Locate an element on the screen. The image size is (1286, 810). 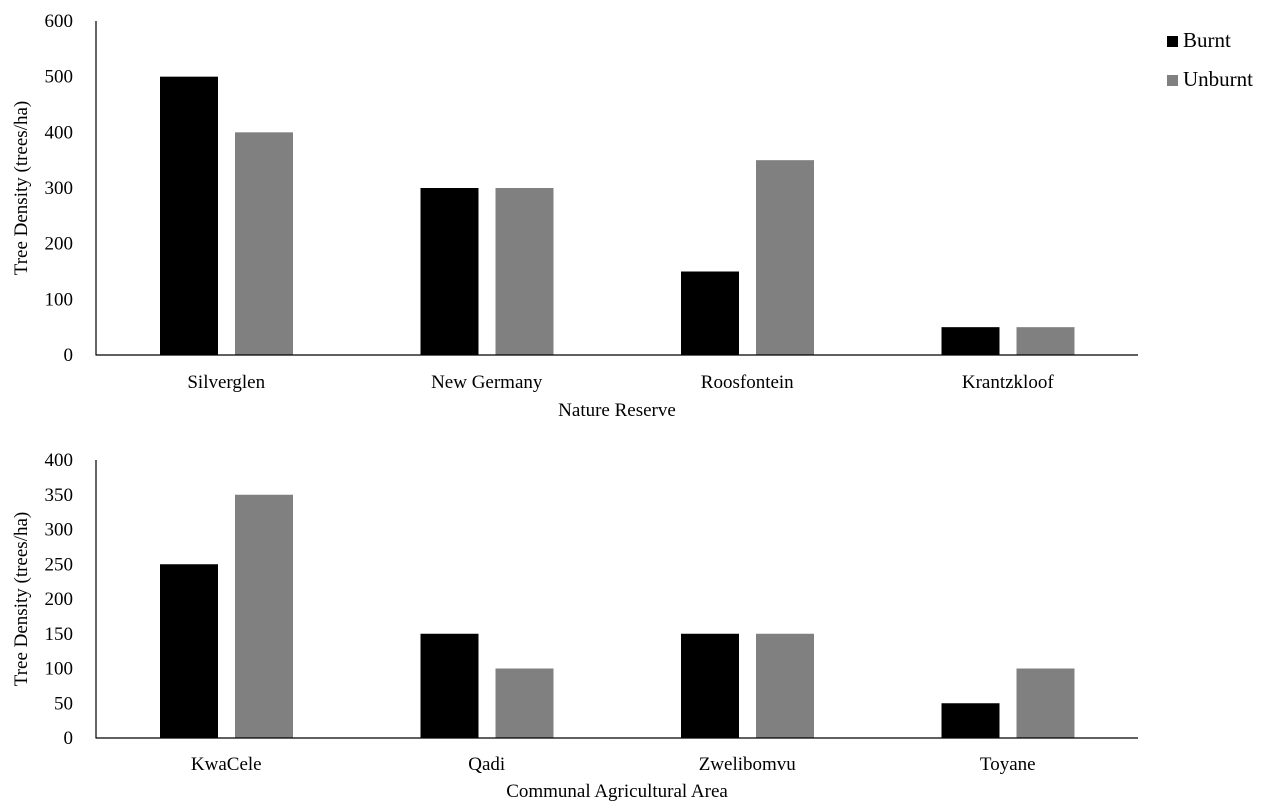
bar-burnt-silverglen is located at coordinates (189, 216).